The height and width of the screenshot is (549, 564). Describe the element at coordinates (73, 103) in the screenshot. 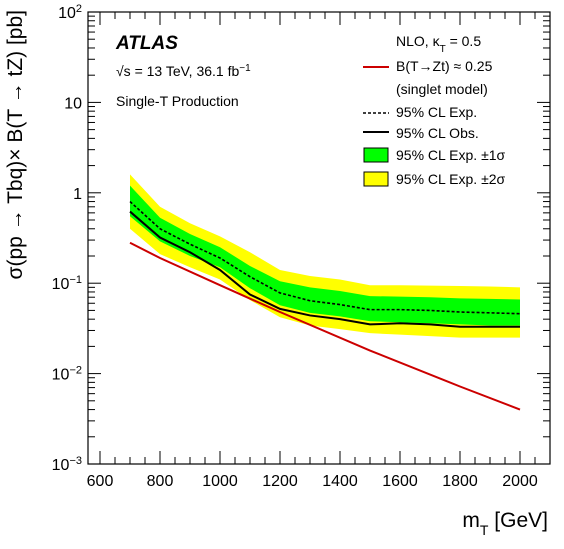

I see `y-tick-label: 10` at that location.